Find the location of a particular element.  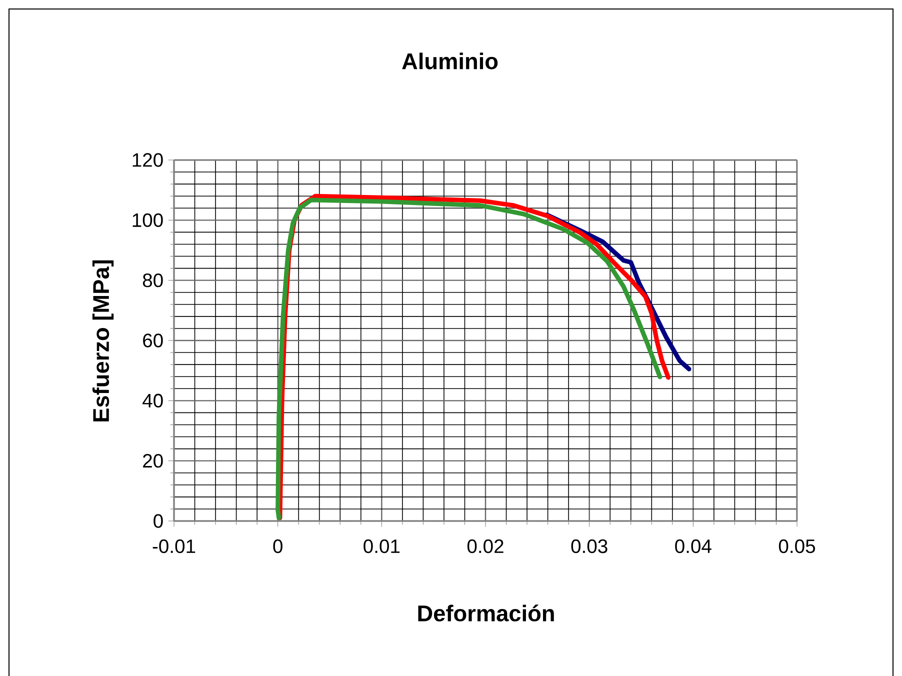

y-tick-label: 0 is located at coordinates (158, 521).